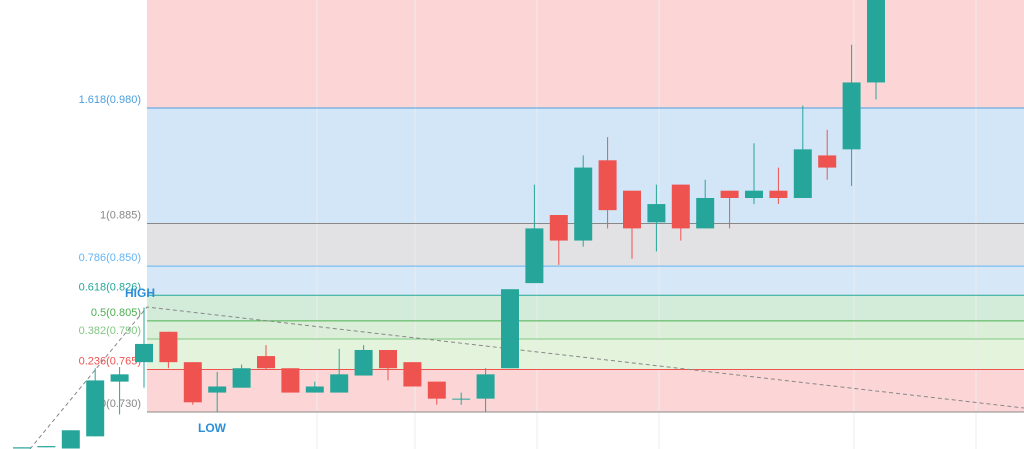 The width and height of the screenshot is (1024, 449). Describe the element at coordinates (140, 293) in the screenshot. I see `high-label: HIGH` at that location.